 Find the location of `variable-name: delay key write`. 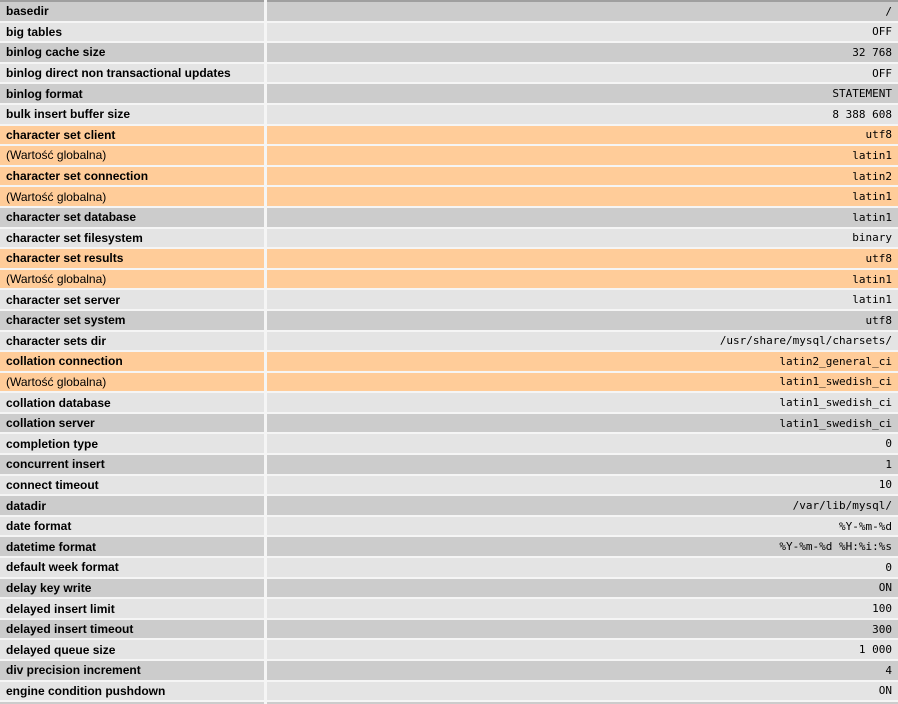

variable-name: delay key write is located at coordinates (133, 588).